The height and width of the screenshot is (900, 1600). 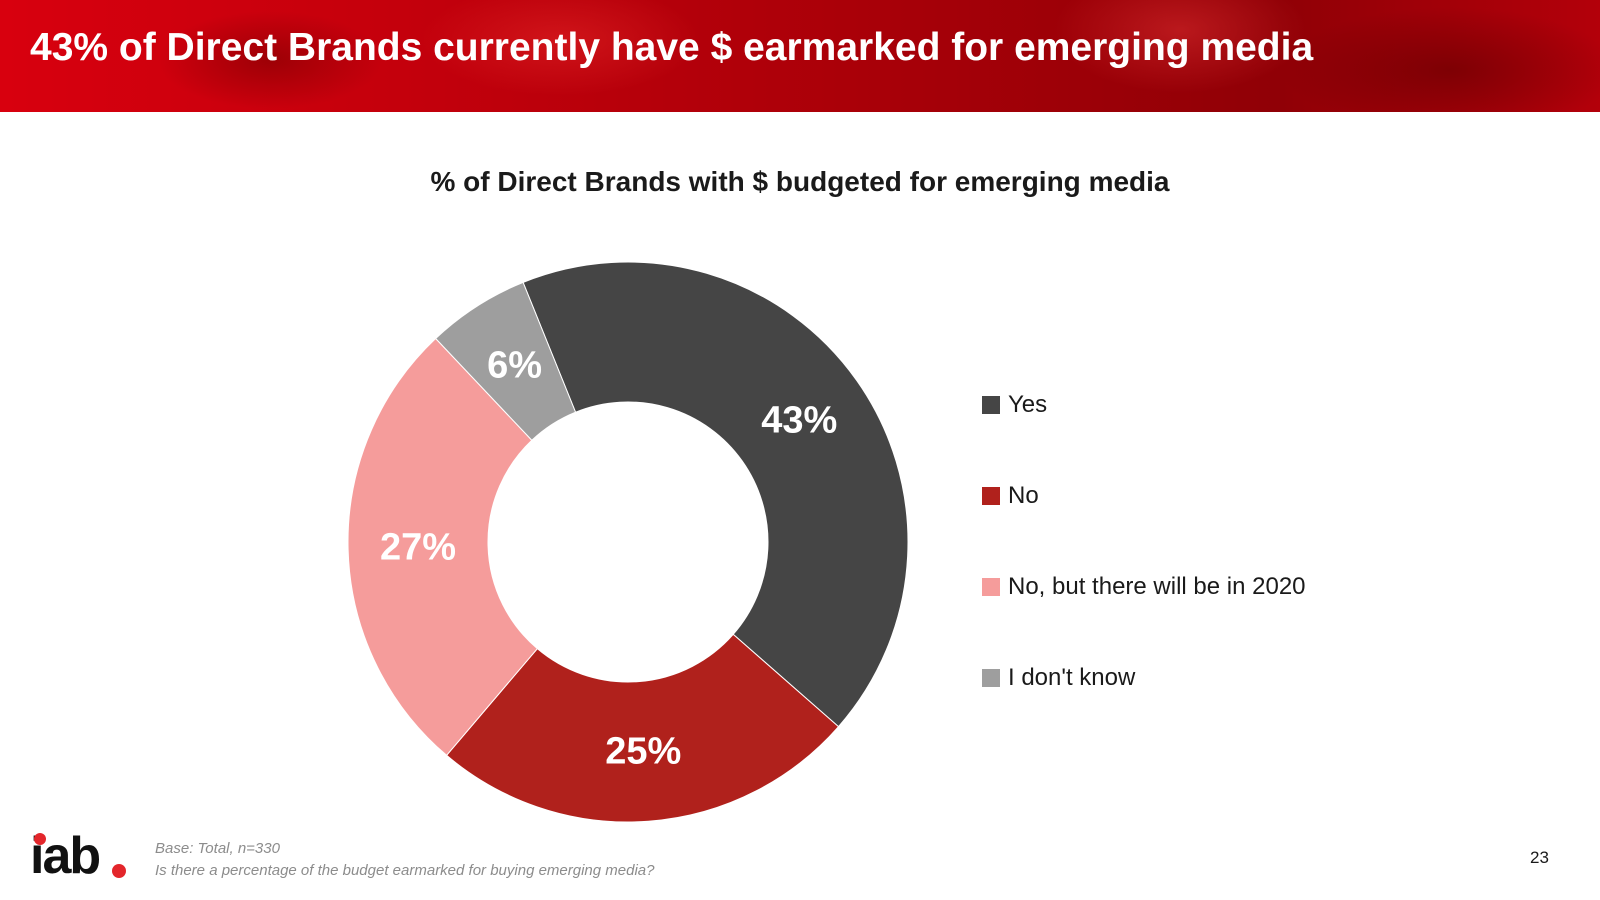 What do you see at coordinates (1157, 586) in the screenshot?
I see `legend-label: No, but there will be in 2020` at bounding box center [1157, 586].